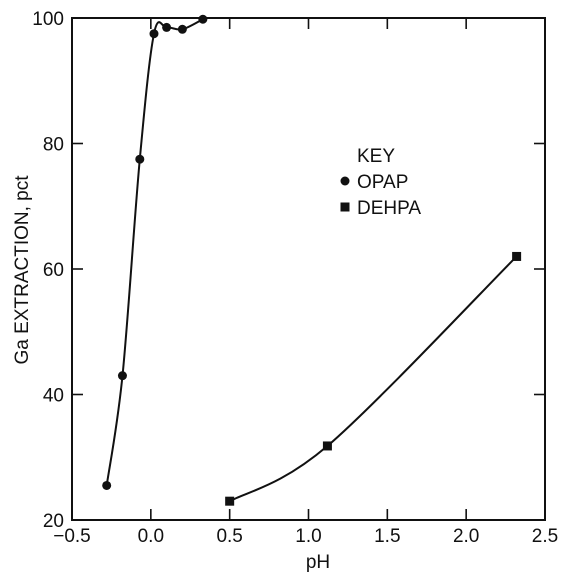 Image resolution: width=574 pixels, height=575 pixels. What do you see at coordinates (72, 536) in the screenshot?
I see `x-tick-label: −0.5` at bounding box center [72, 536].